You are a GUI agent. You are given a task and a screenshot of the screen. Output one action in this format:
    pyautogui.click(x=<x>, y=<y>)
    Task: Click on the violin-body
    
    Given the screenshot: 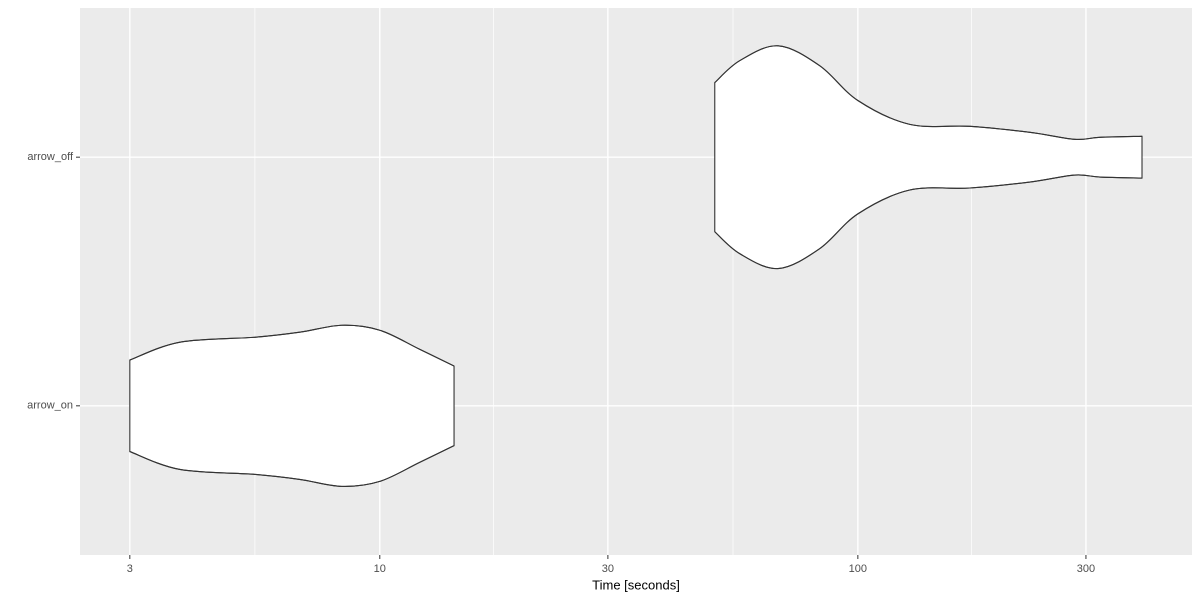 What is the action you would take?
    pyautogui.click(x=292, y=405)
    